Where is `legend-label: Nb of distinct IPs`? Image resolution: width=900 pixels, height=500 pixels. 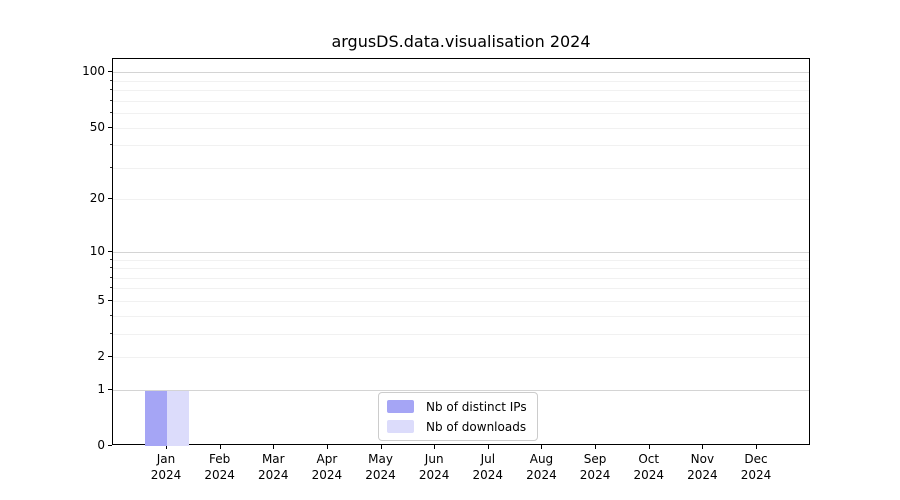 legend-label: Nb of distinct IPs is located at coordinates (476, 406).